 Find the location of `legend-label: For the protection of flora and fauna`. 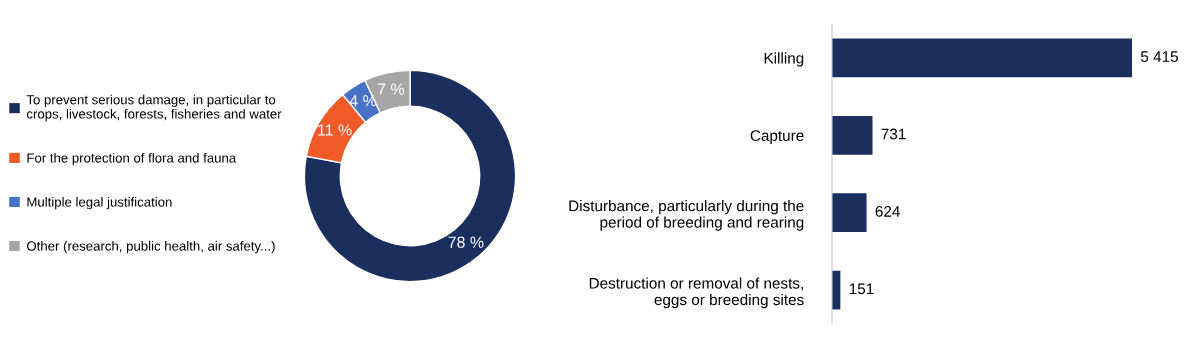

legend-label: For the protection of flora and fauna is located at coordinates (132, 159).